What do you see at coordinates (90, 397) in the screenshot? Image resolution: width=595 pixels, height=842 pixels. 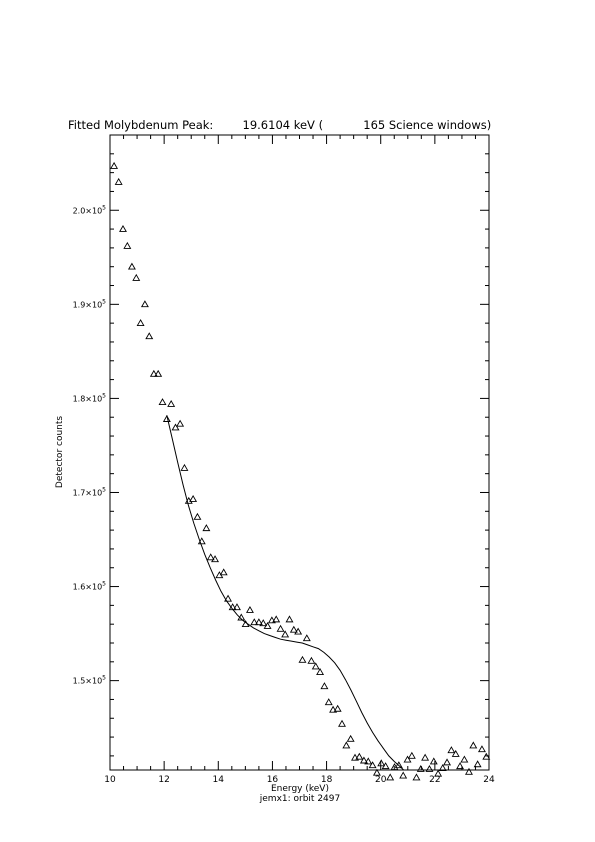 I see `y-tick-label: 1.8×10⁵` at bounding box center [90, 397].